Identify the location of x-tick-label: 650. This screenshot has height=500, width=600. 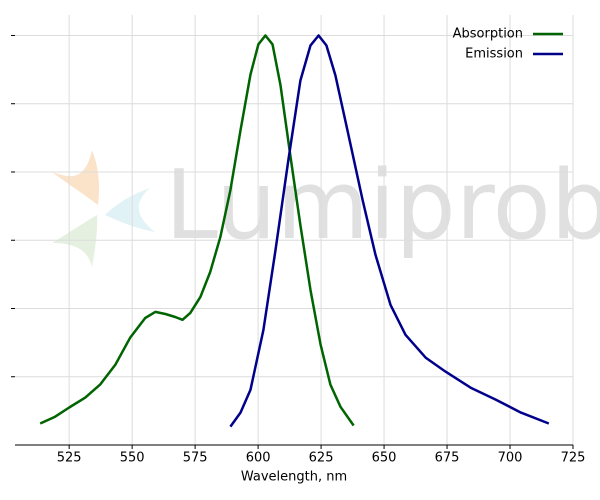
(384, 458).